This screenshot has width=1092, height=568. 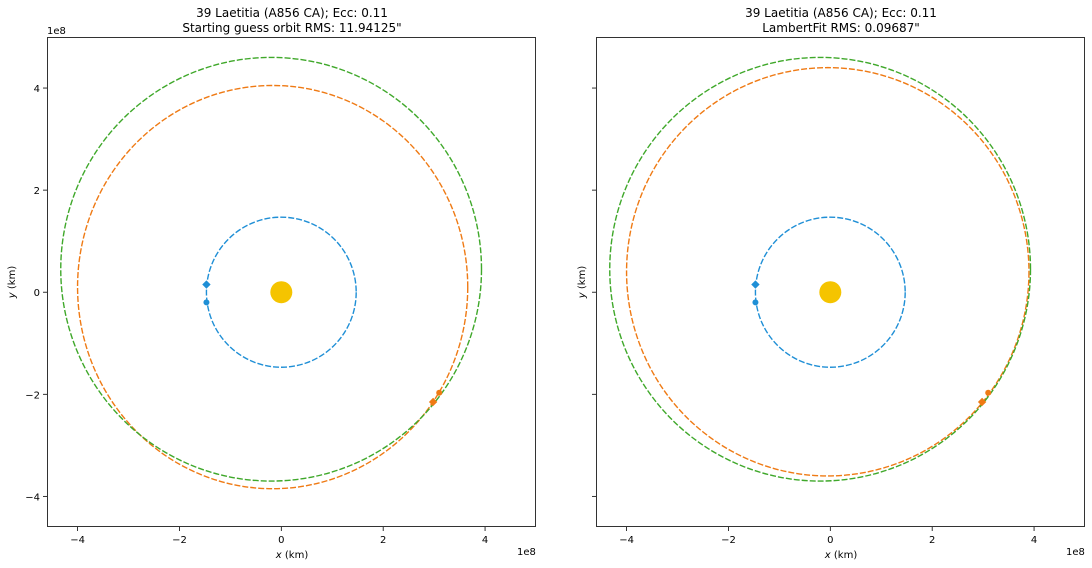 I want to click on panel-1-title: 39 Laetitia (A856 CA); Ecc: 0.11, so click(x=292, y=13).